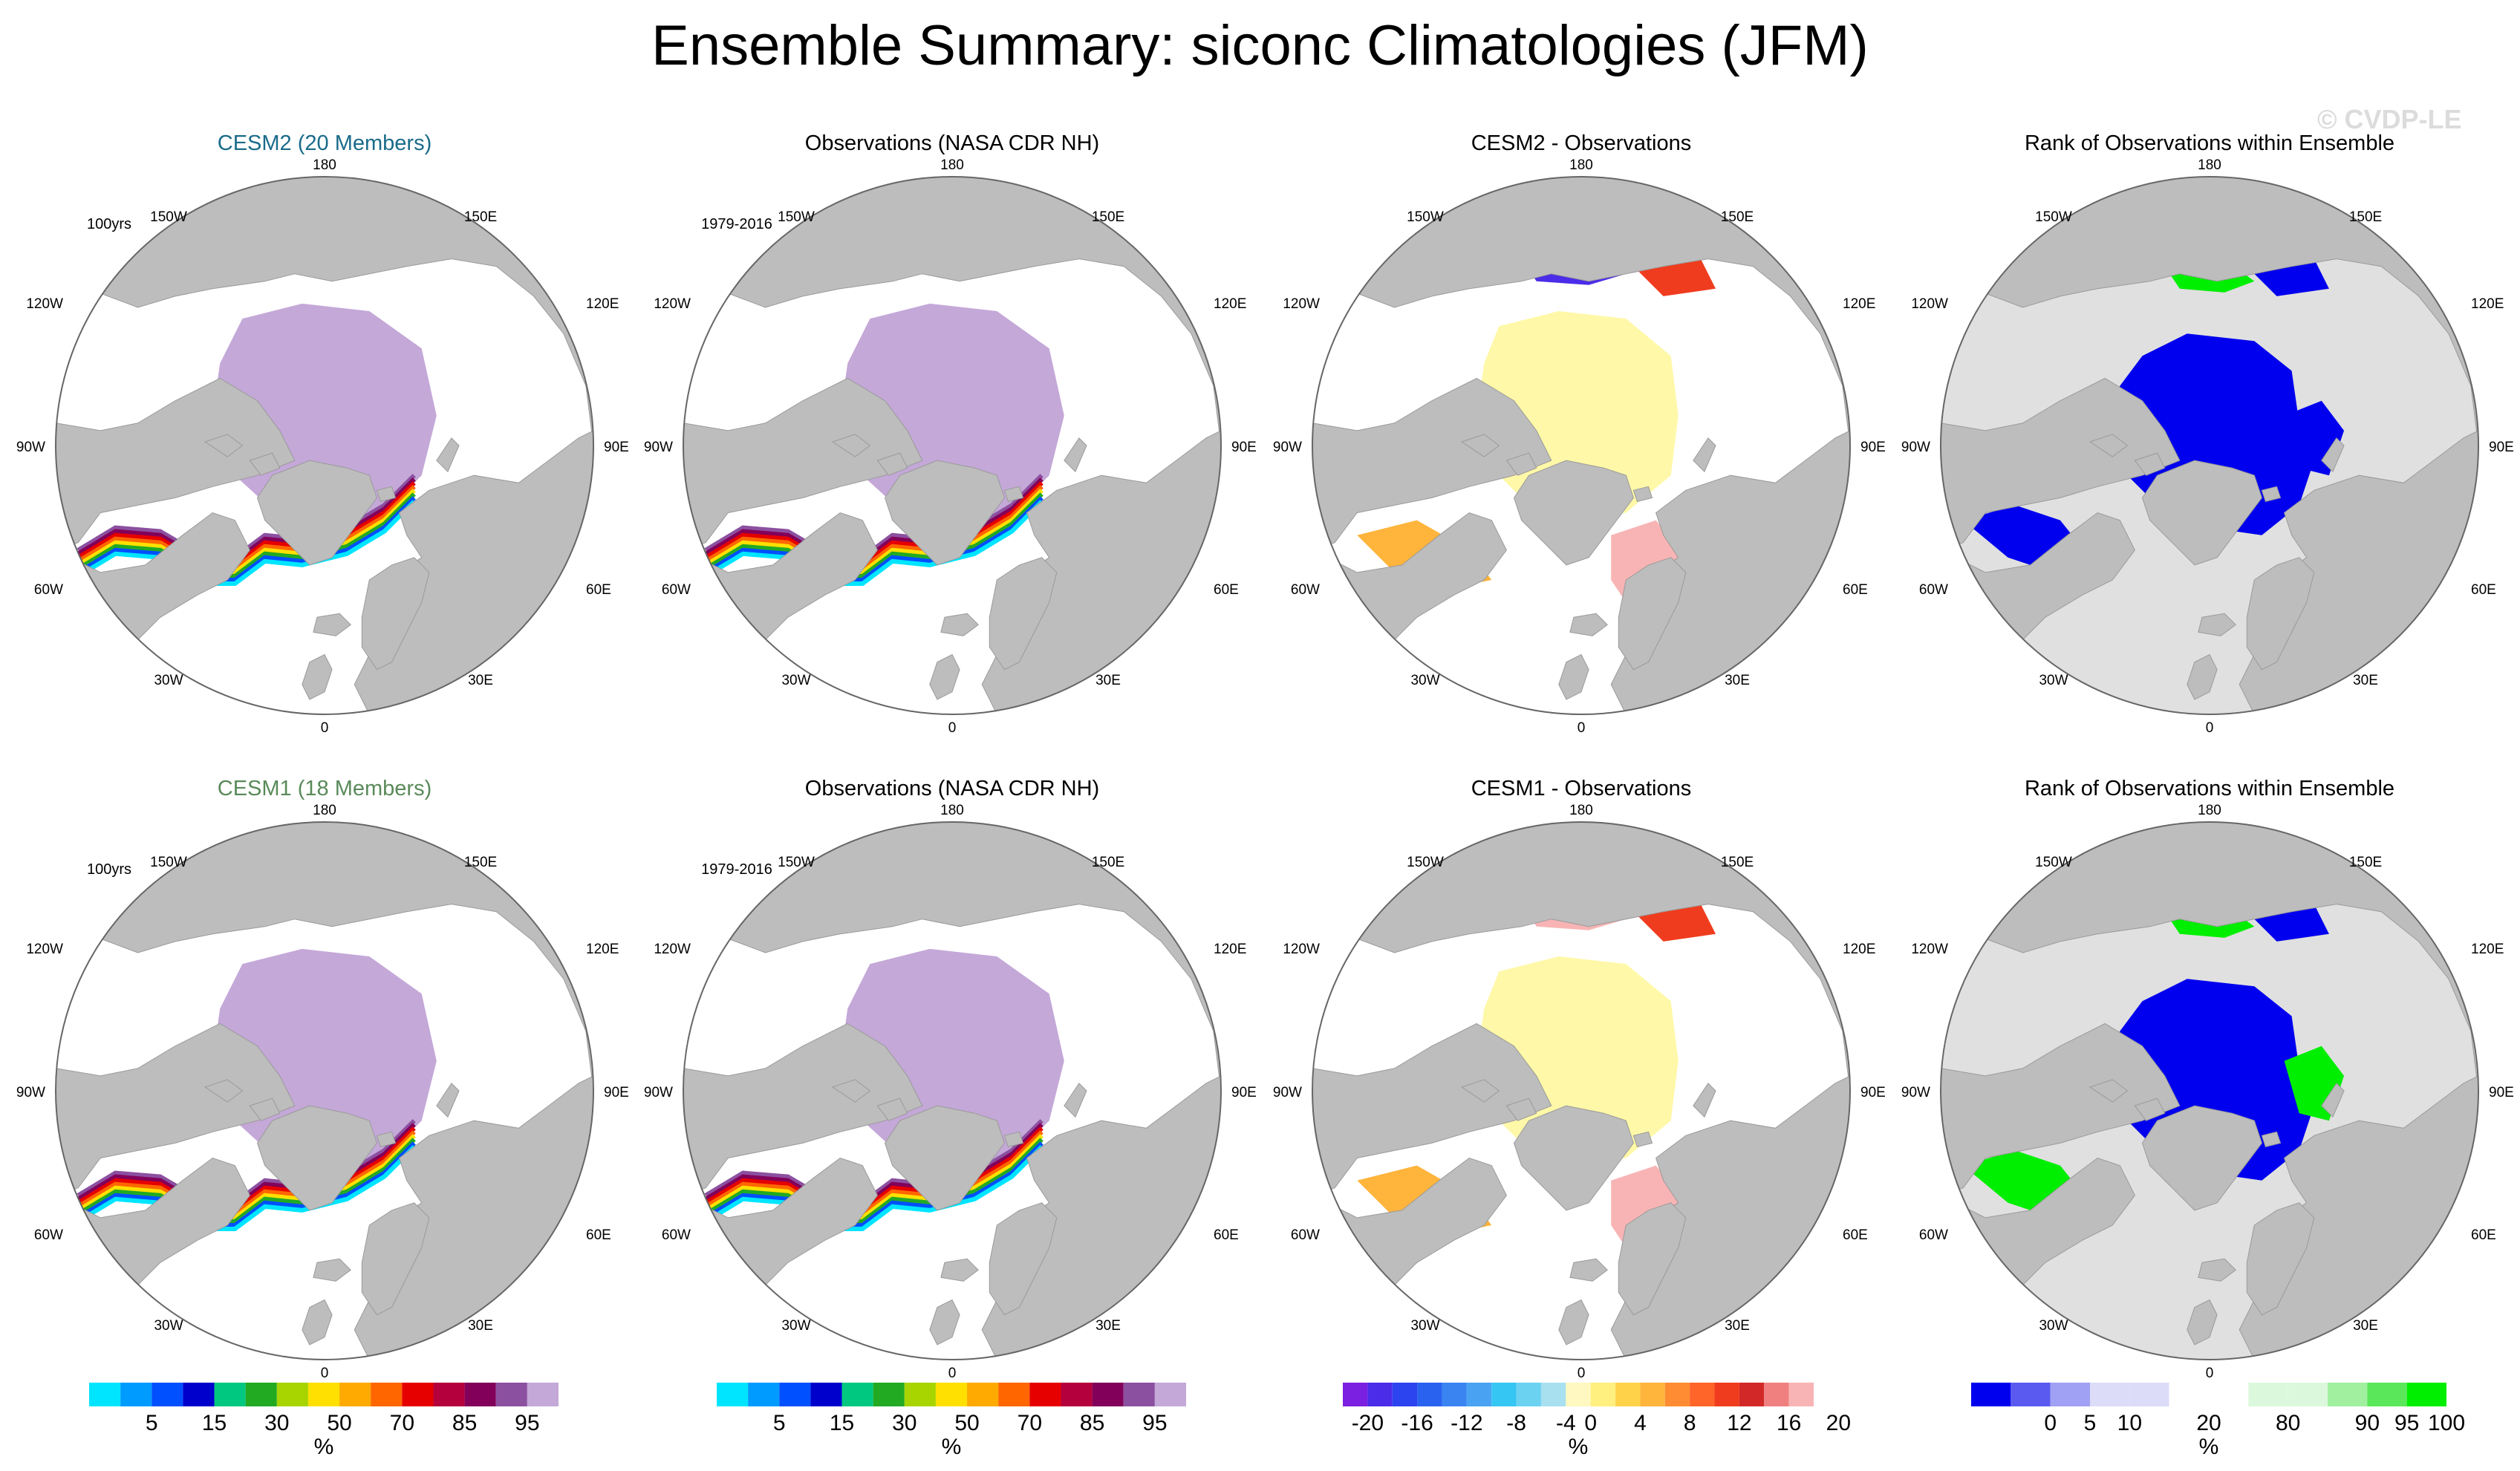 This screenshot has height=1471, width=2520. What do you see at coordinates (1154, 1423) in the screenshot?
I see `colorbar-tick-label: 95` at bounding box center [1154, 1423].